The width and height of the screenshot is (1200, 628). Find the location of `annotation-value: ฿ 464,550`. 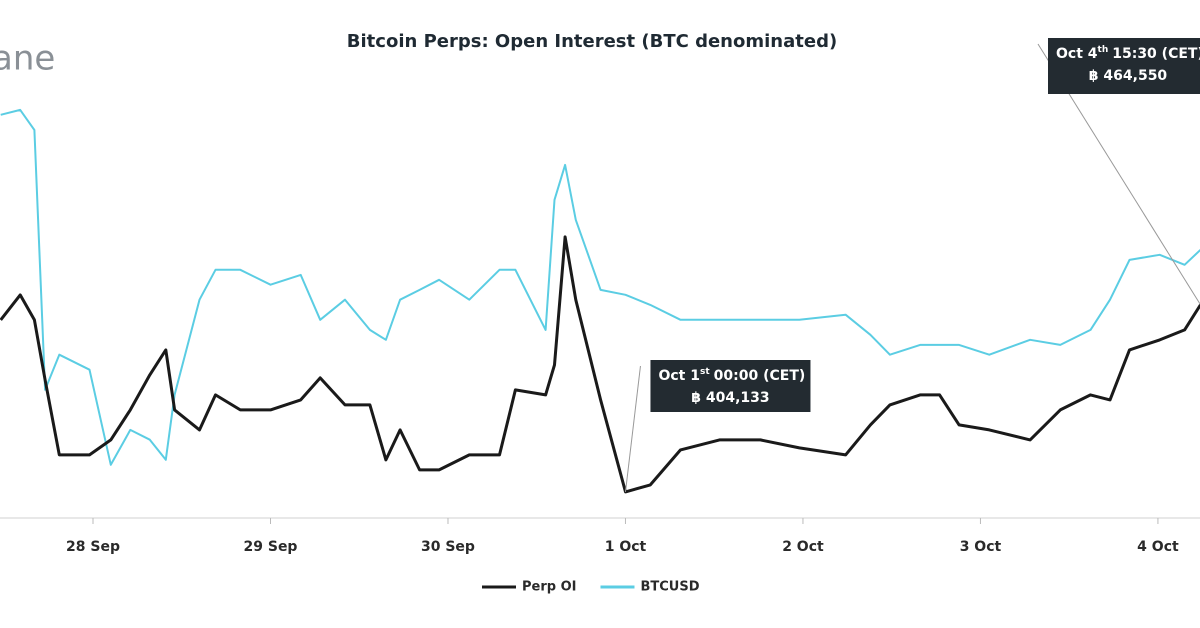

annotation-value: ฿ 464,550 is located at coordinates (1128, 76).